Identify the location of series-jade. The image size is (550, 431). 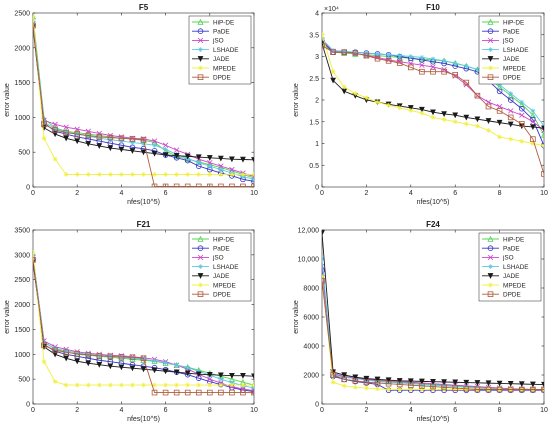
(143, 93).